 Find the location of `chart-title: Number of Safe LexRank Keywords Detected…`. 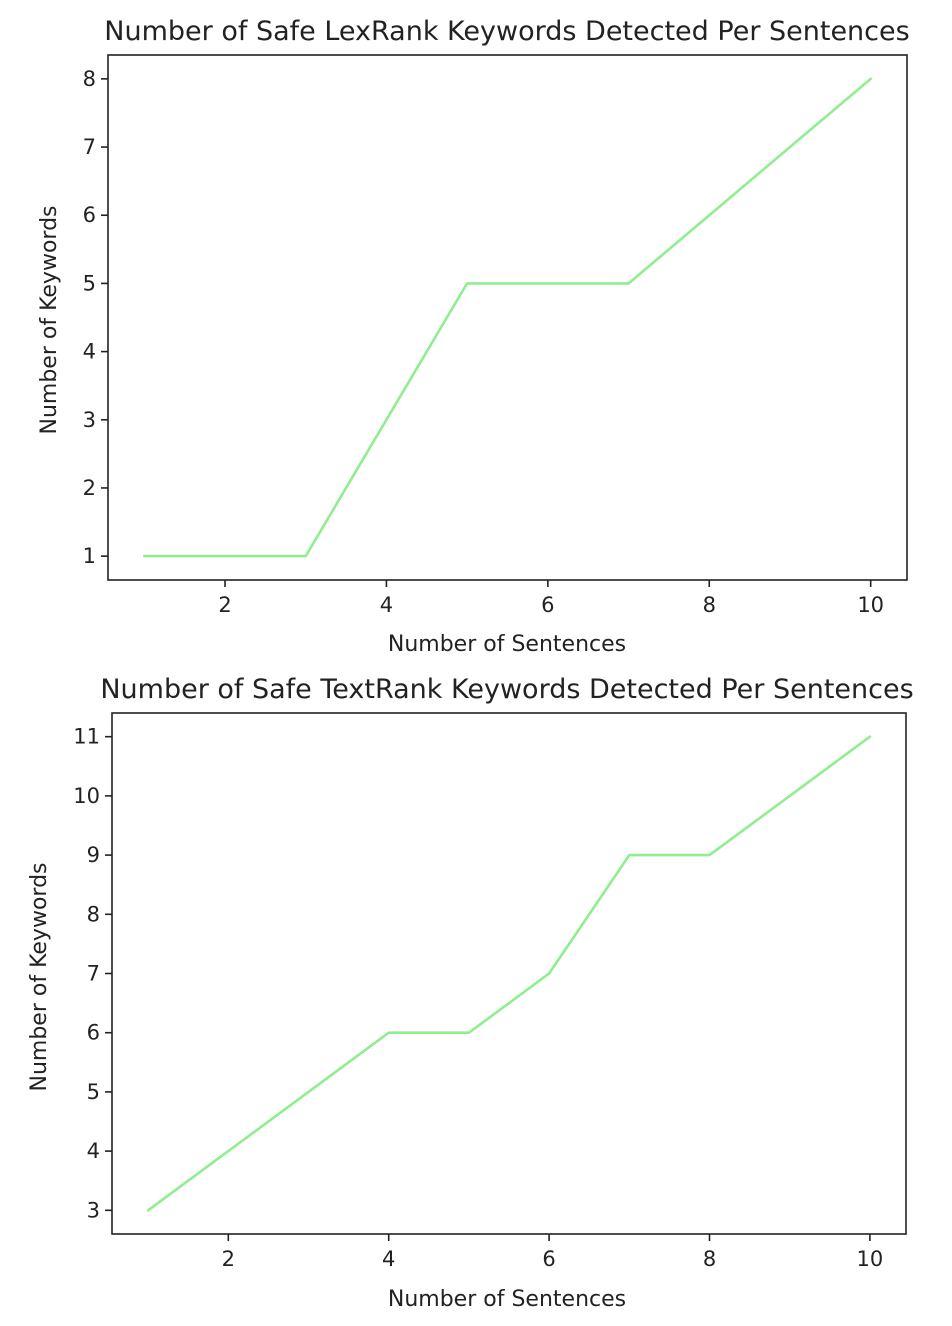

chart-title: Number of Safe LexRank Keywords Detected… is located at coordinates (506, 31).